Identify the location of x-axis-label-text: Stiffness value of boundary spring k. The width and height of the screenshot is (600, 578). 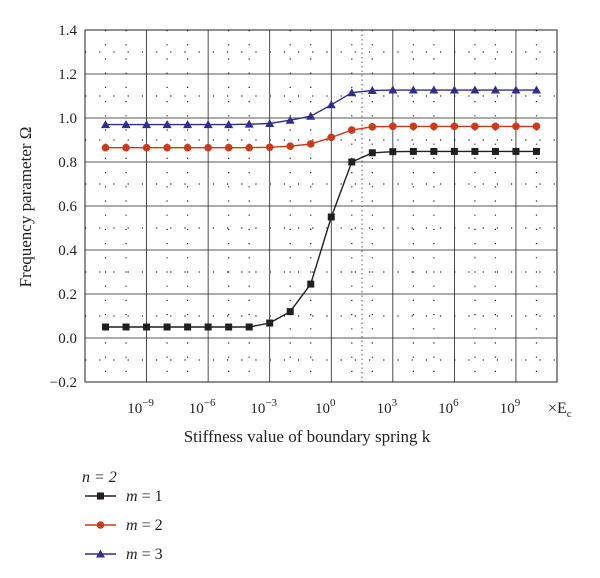
(307, 436).